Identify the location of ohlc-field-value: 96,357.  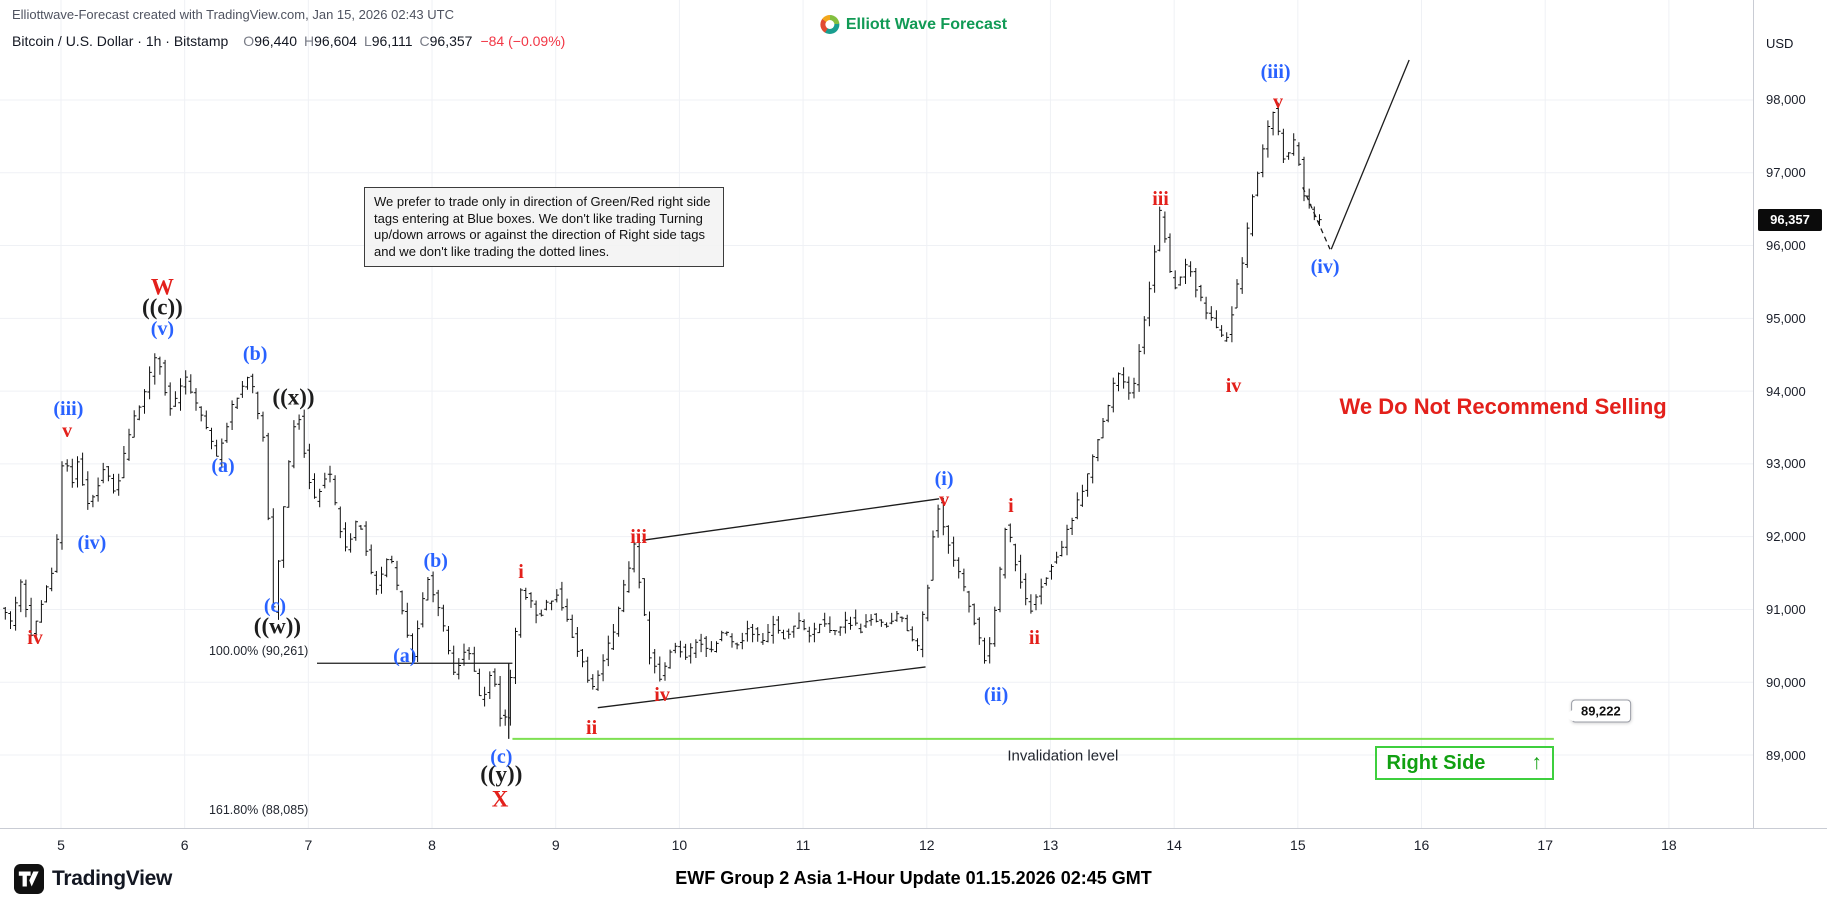
(451, 41).